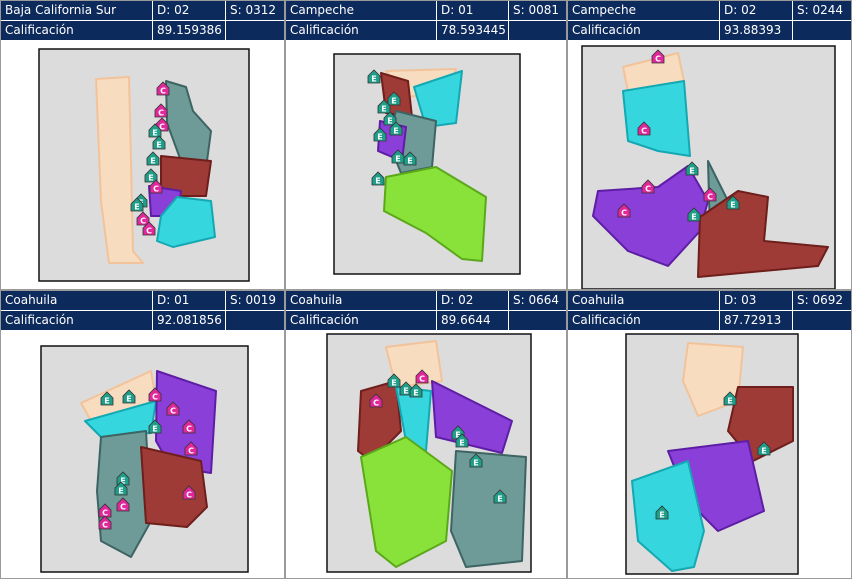  I want to click on header-row: Calificación 78.593445, so click(426, 30).